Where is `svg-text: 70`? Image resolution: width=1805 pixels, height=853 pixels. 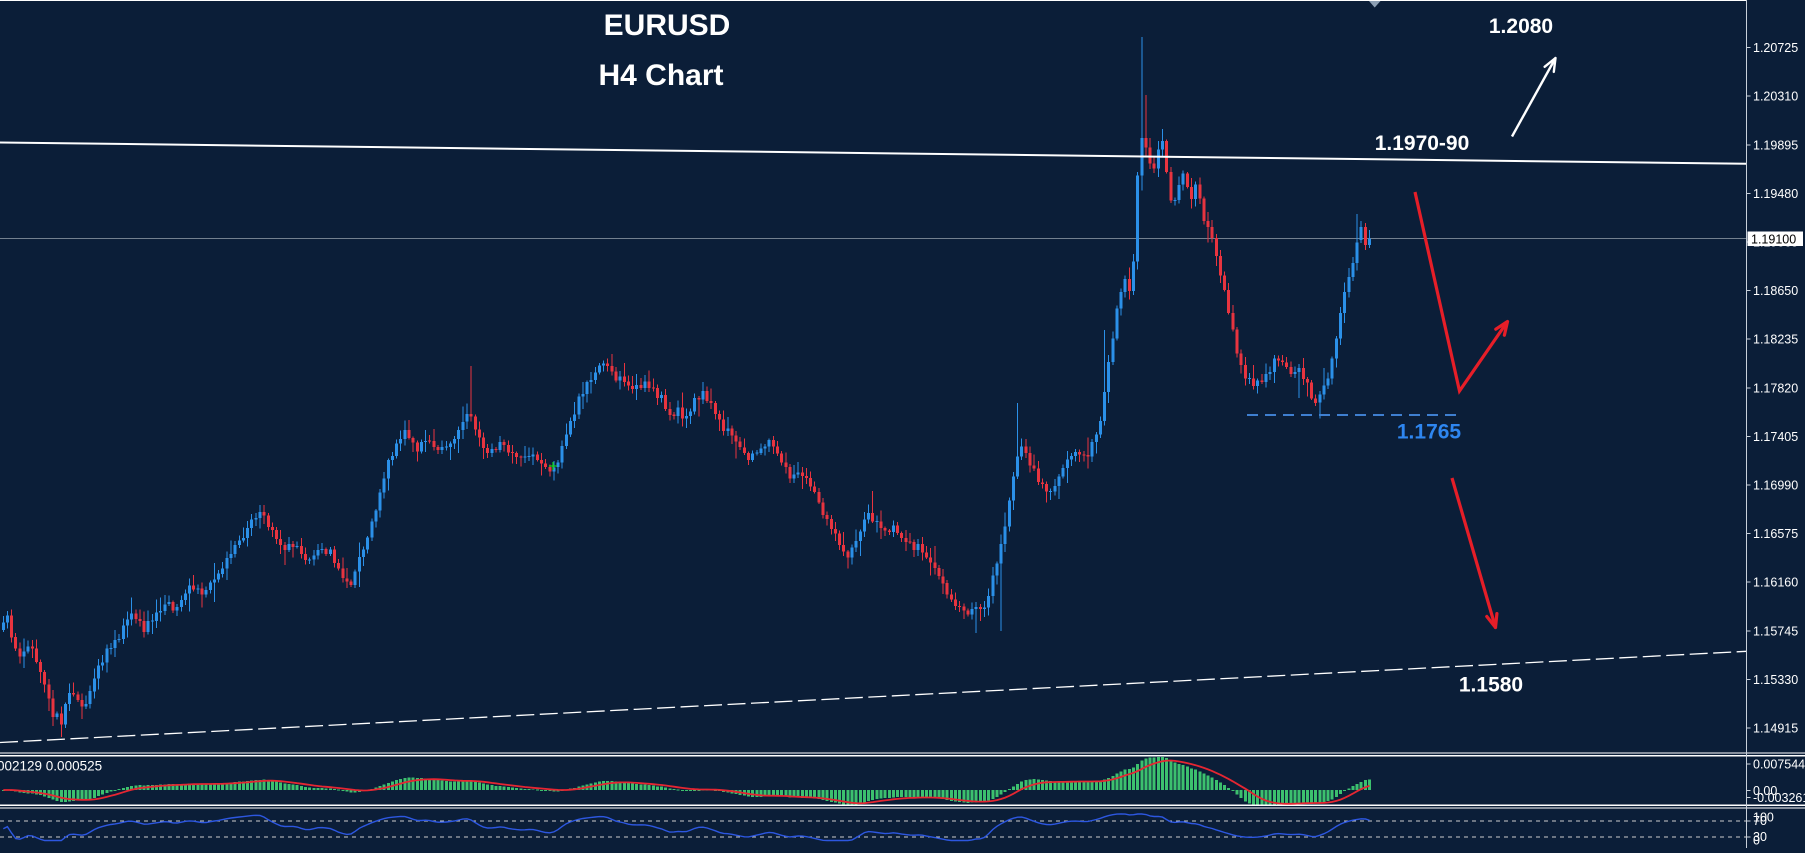
svg-text: 70 is located at coordinates (1760, 821).